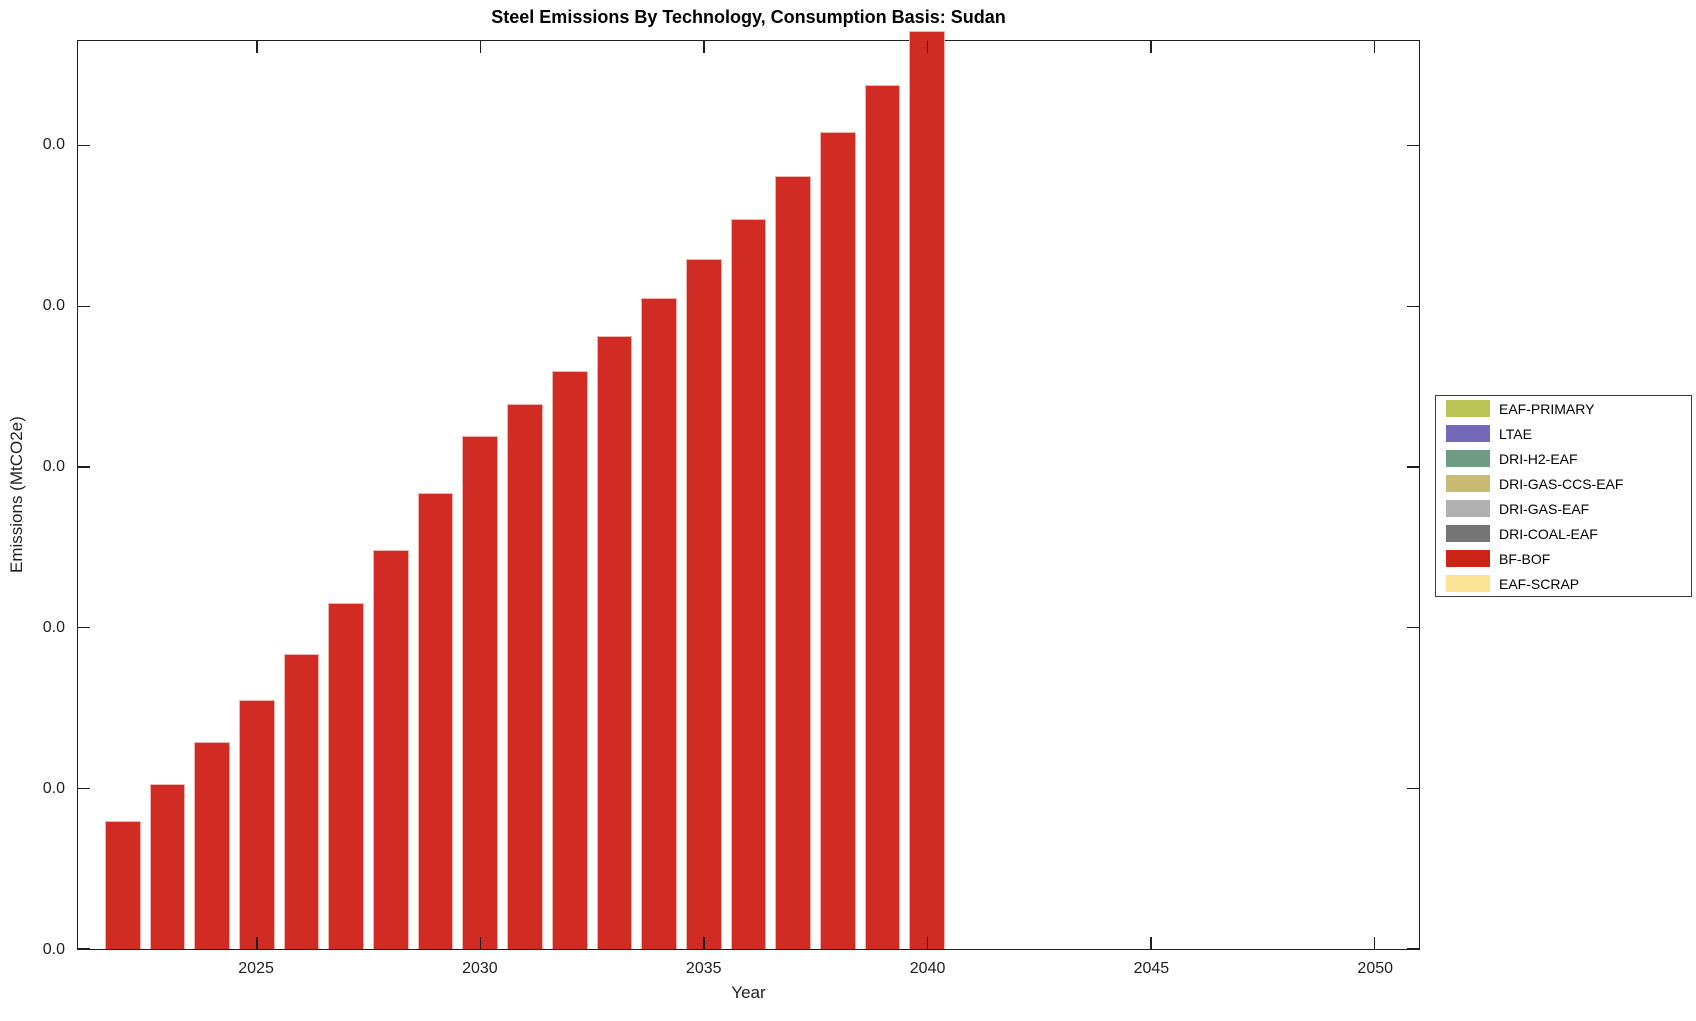 Image resolution: width=1696 pixels, height=1021 pixels. Describe the element at coordinates (838, 540) in the screenshot. I see `bar-2038` at that location.